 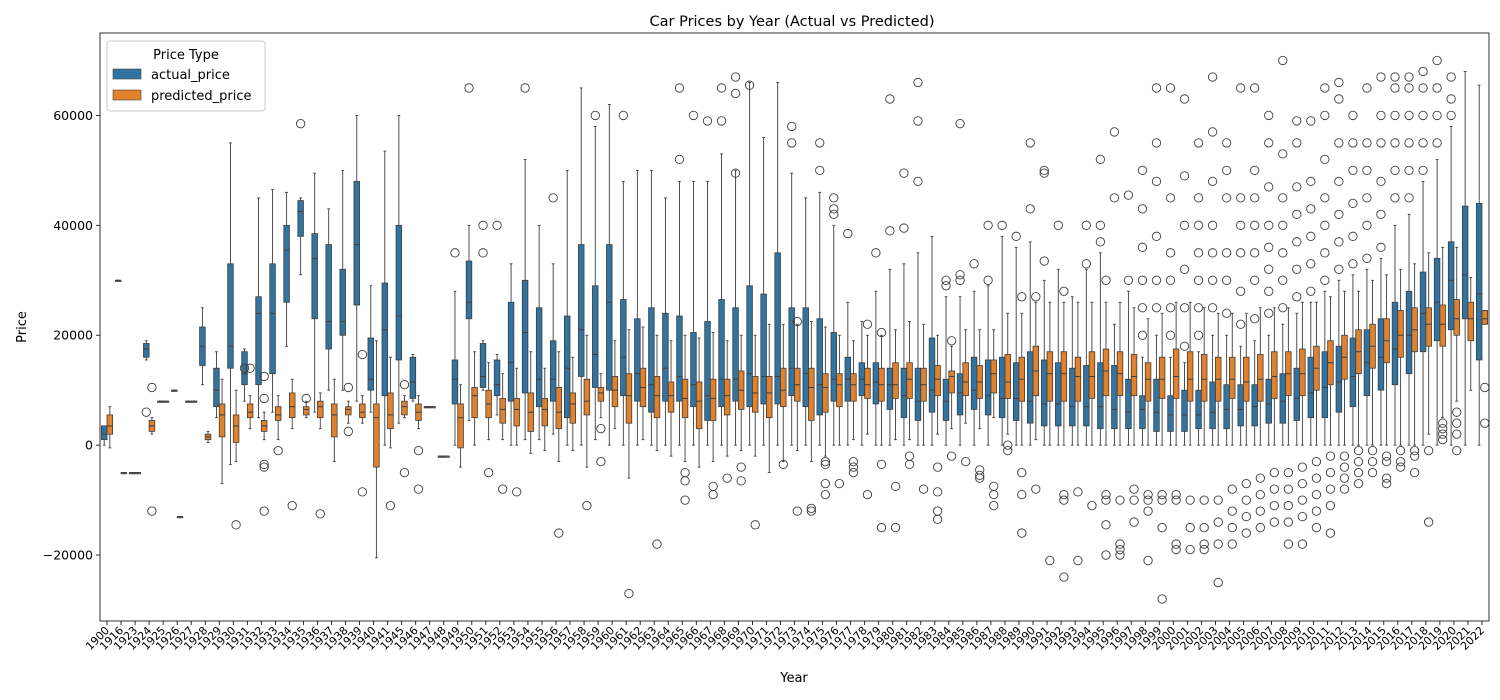 What do you see at coordinates (370, 349) in the screenshot?
I see `box-actual_price-1940` at bounding box center [370, 349].